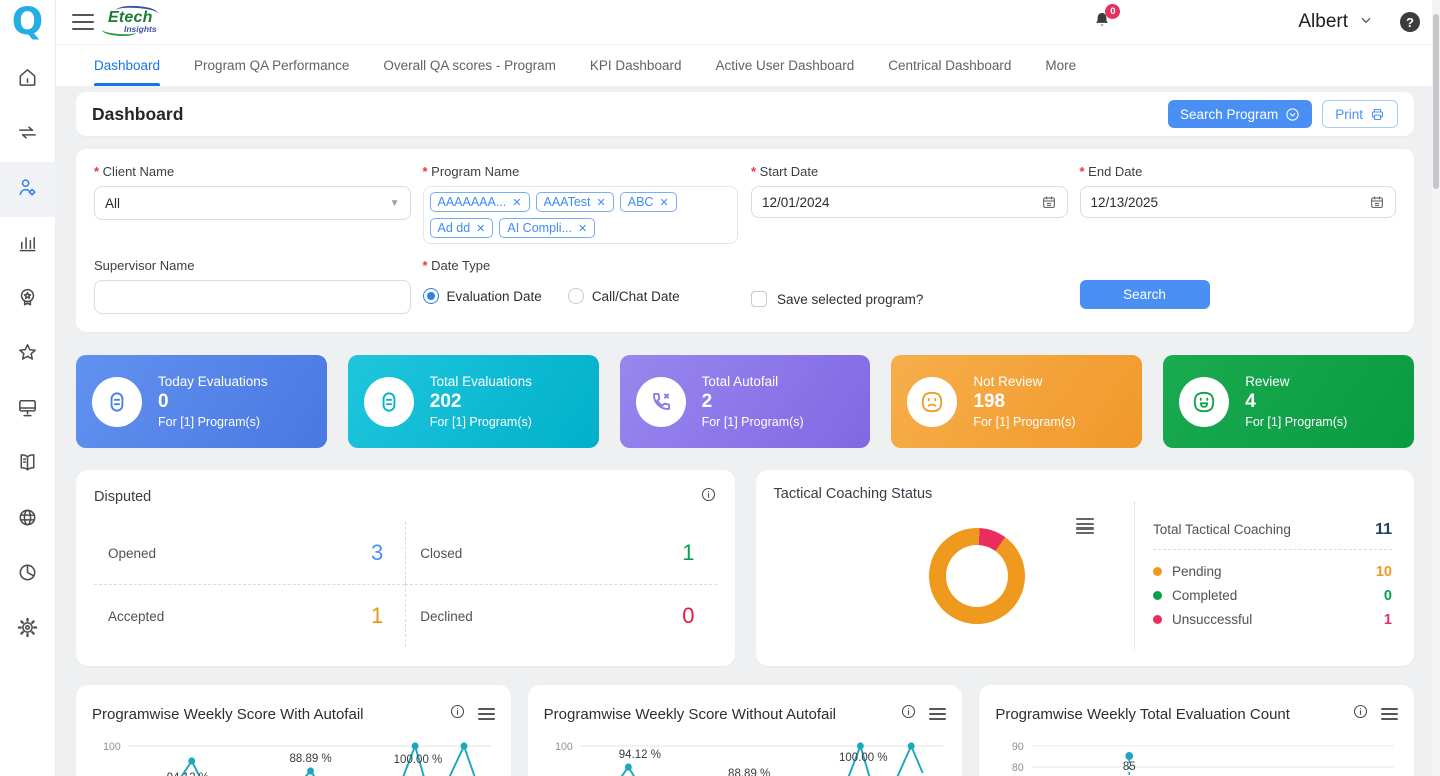 Image resolution: width=1440 pixels, height=776 pixels. Describe the element at coordinates (272, 65) in the screenshot. I see `tab-program-qa-performance: Program QA Performance` at that location.